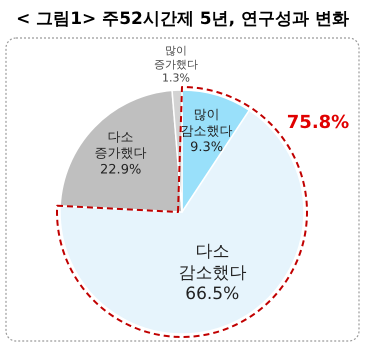 Image resolution: width=365 pixels, height=345 pixels. Describe the element at coordinates (212, 294) in the screenshot. I see `data-label: 66.5%` at that location.